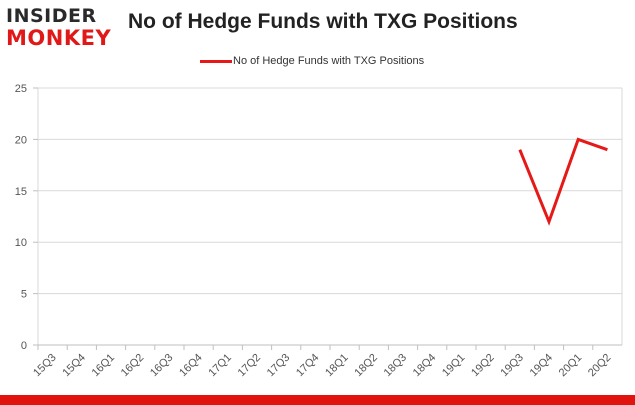  I want to click on x-tick-label: 18Q1, so click(337, 366).